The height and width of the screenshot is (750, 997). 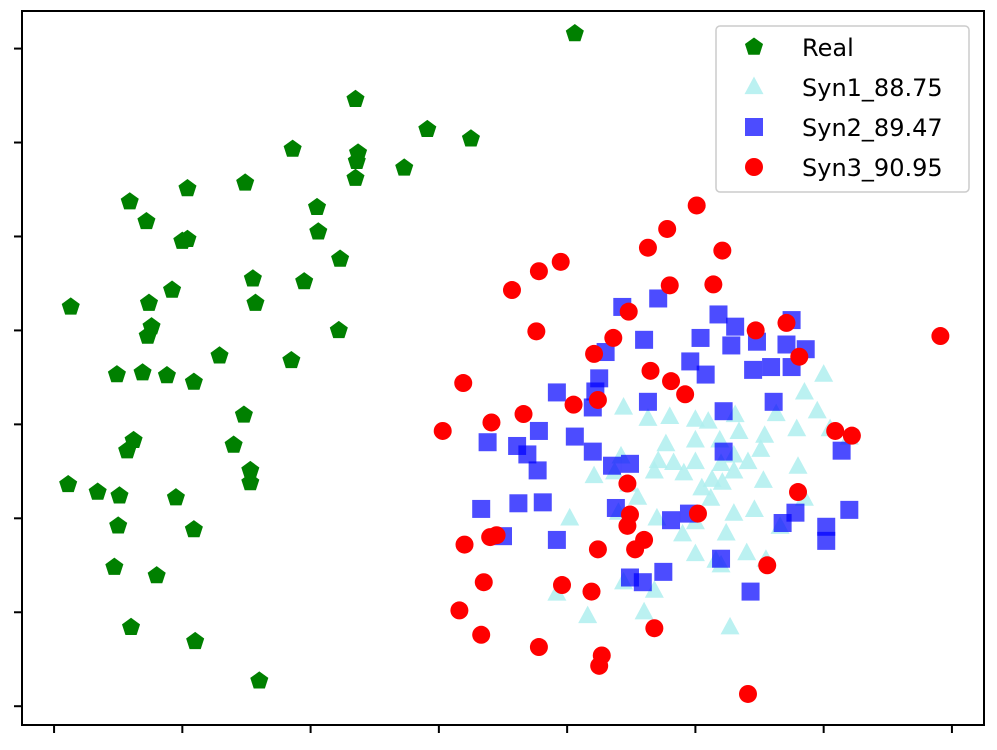 What do you see at coordinates (872, 128) in the screenshot?
I see `legend-label-2: Syn2_89.47` at bounding box center [872, 128].